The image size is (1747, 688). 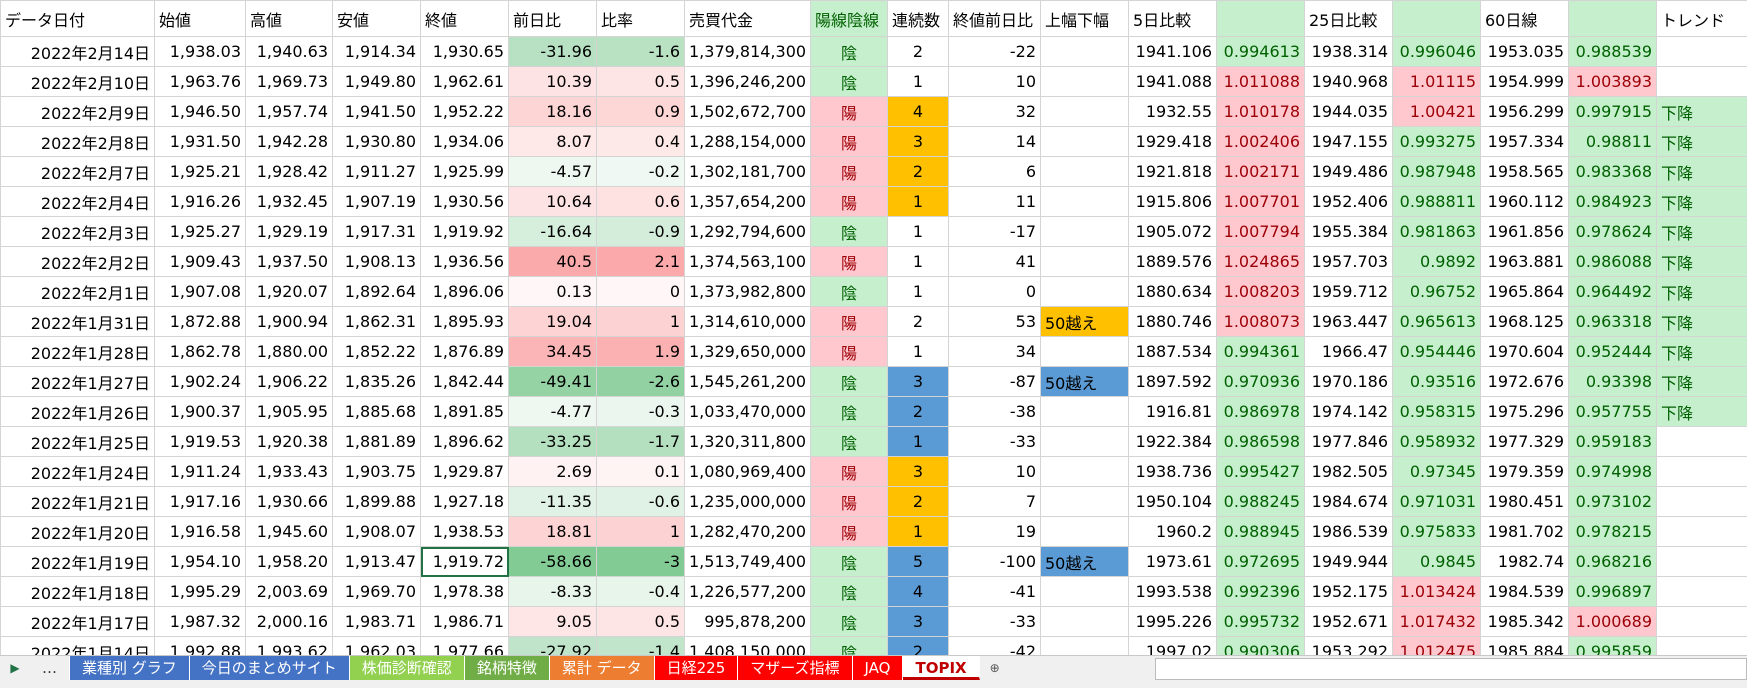 I want to click on cell: 1,920.38, so click(x=289, y=442).